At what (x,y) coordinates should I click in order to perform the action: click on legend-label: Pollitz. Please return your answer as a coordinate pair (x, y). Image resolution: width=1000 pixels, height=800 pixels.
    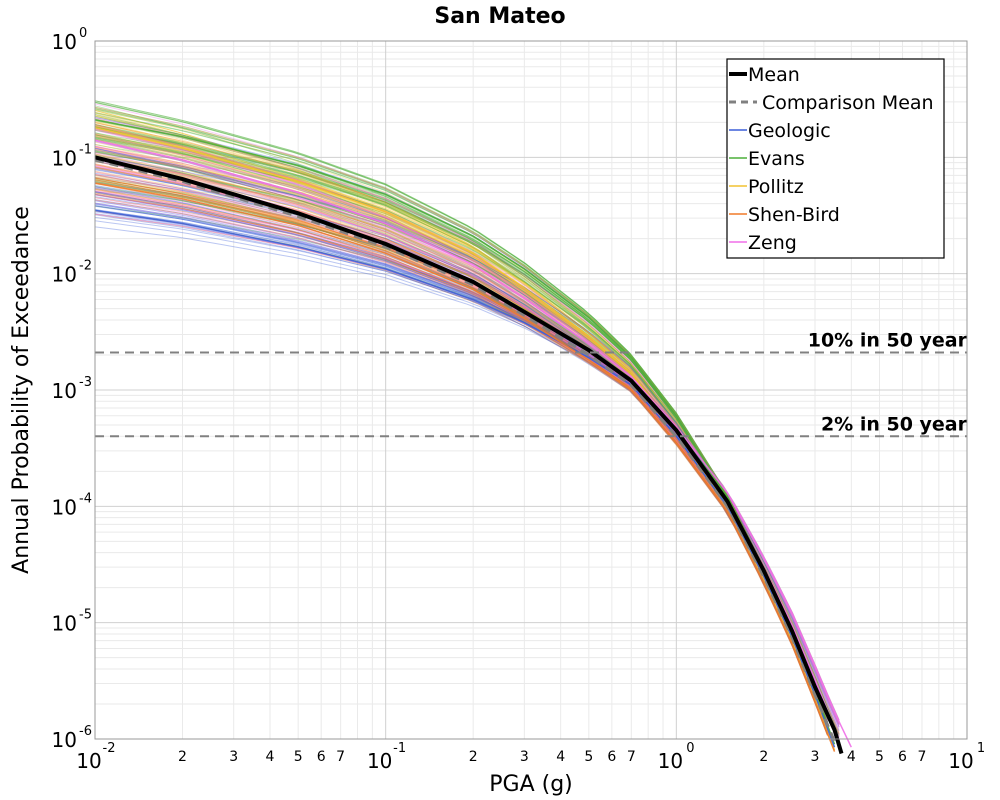
    Looking at the image, I should click on (776, 187).